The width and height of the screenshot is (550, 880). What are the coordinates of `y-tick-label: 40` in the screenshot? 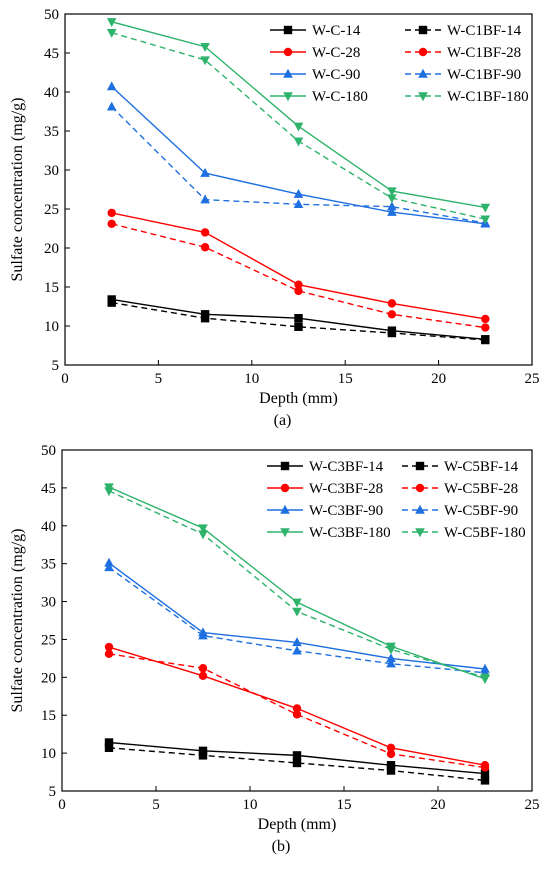 It's located at (48, 527).